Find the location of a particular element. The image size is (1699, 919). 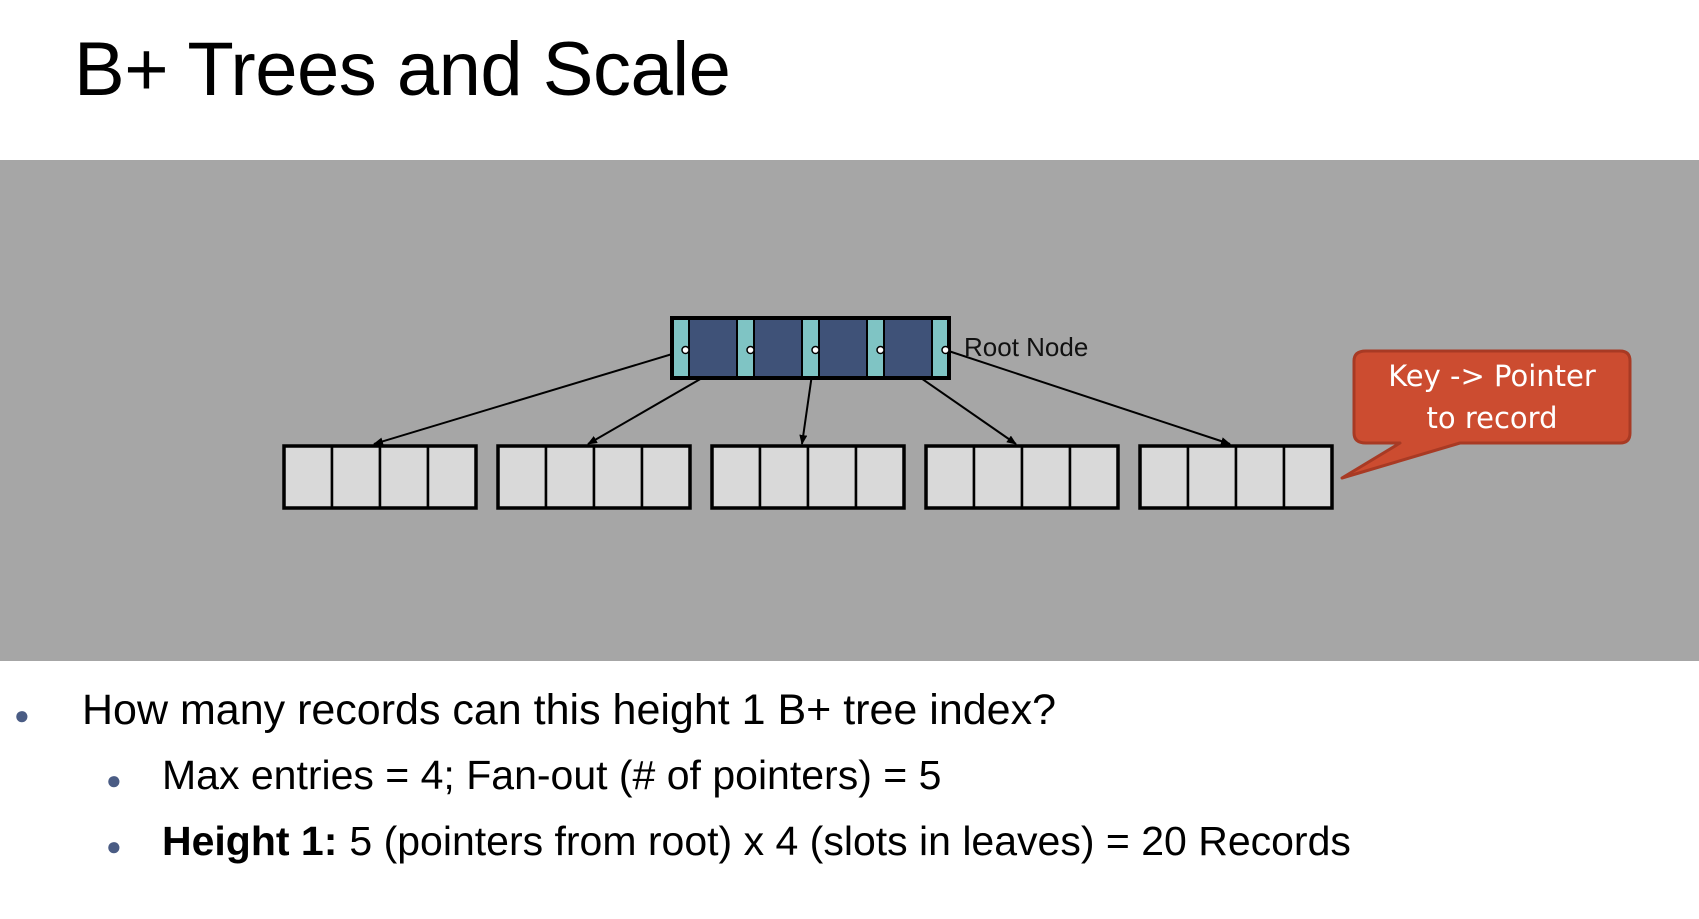

callout-bubble is located at coordinates (1486, 414).